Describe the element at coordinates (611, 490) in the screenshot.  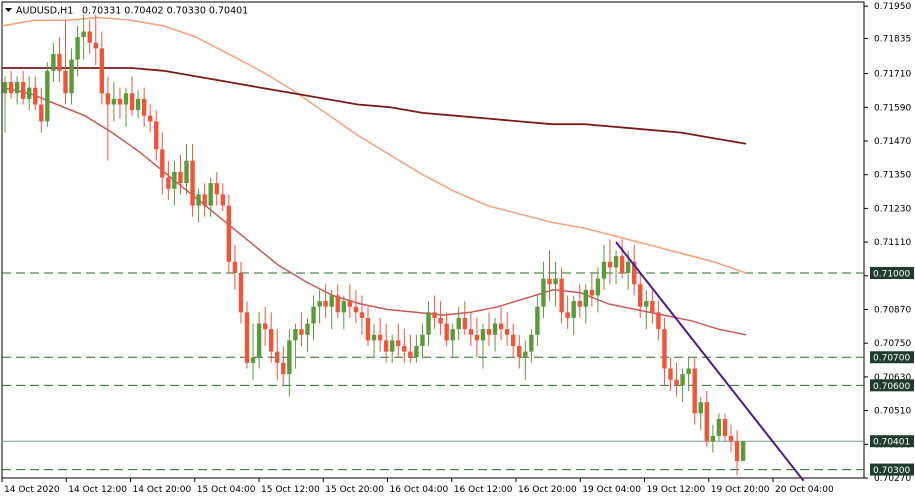
I see `x-tick-label: 19 Oct 04:00` at that location.